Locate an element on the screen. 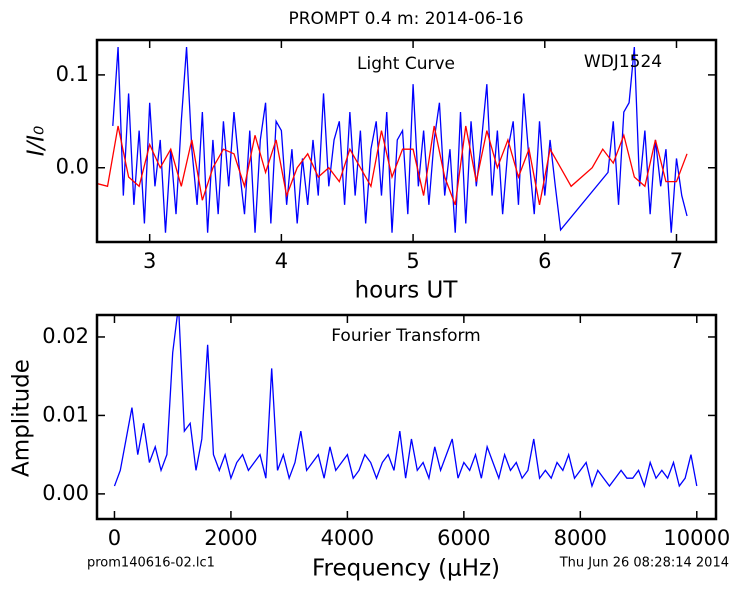 The image size is (743, 593). x-tick-label: 6 is located at coordinates (544, 261).